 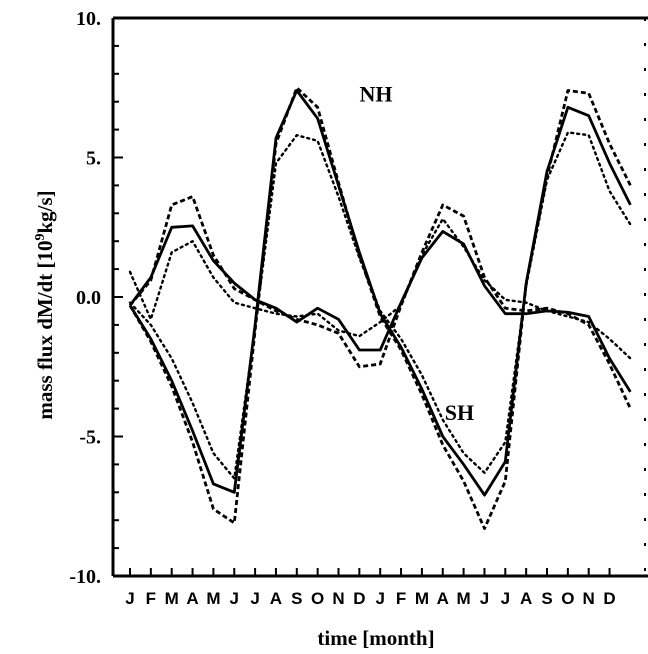 What do you see at coordinates (93, 159) in the screenshot?
I see `y-tick-label: 5.` at bounding box center [93, 159].